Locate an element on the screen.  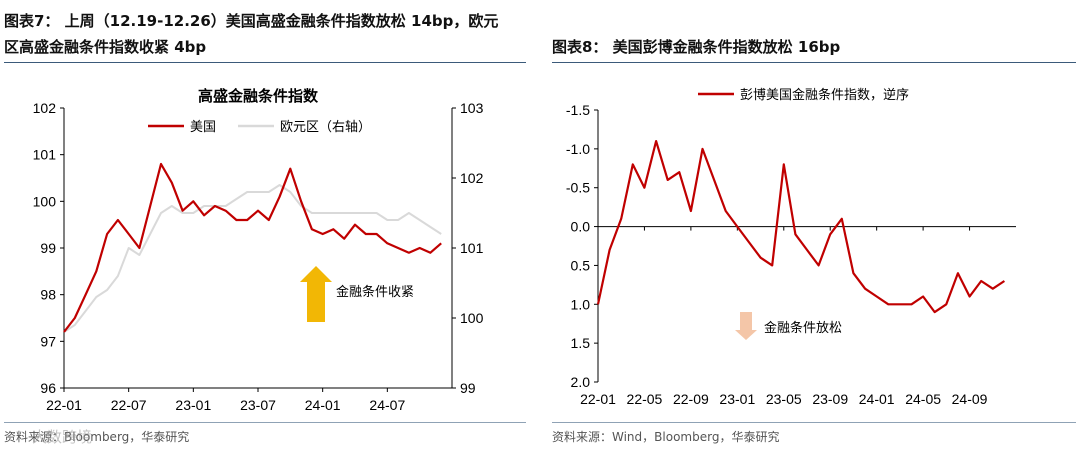
left-bottom-rule is located at coordinates (265, 422).